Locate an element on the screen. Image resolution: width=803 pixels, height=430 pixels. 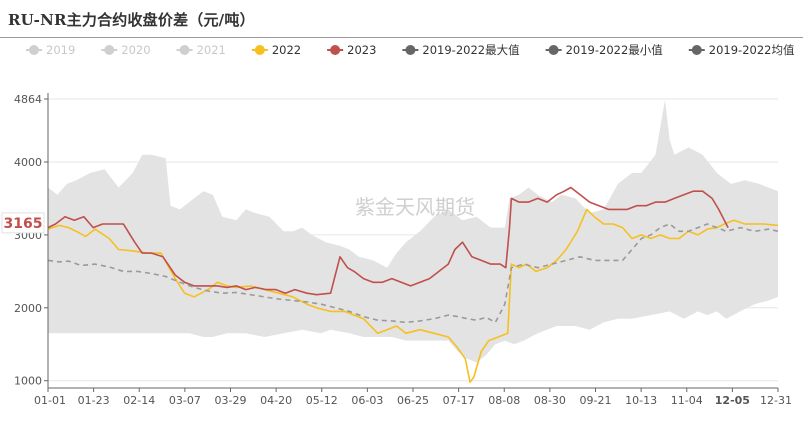
legend-label: 2019-2022最大值 is located at coordinates (471, 50).